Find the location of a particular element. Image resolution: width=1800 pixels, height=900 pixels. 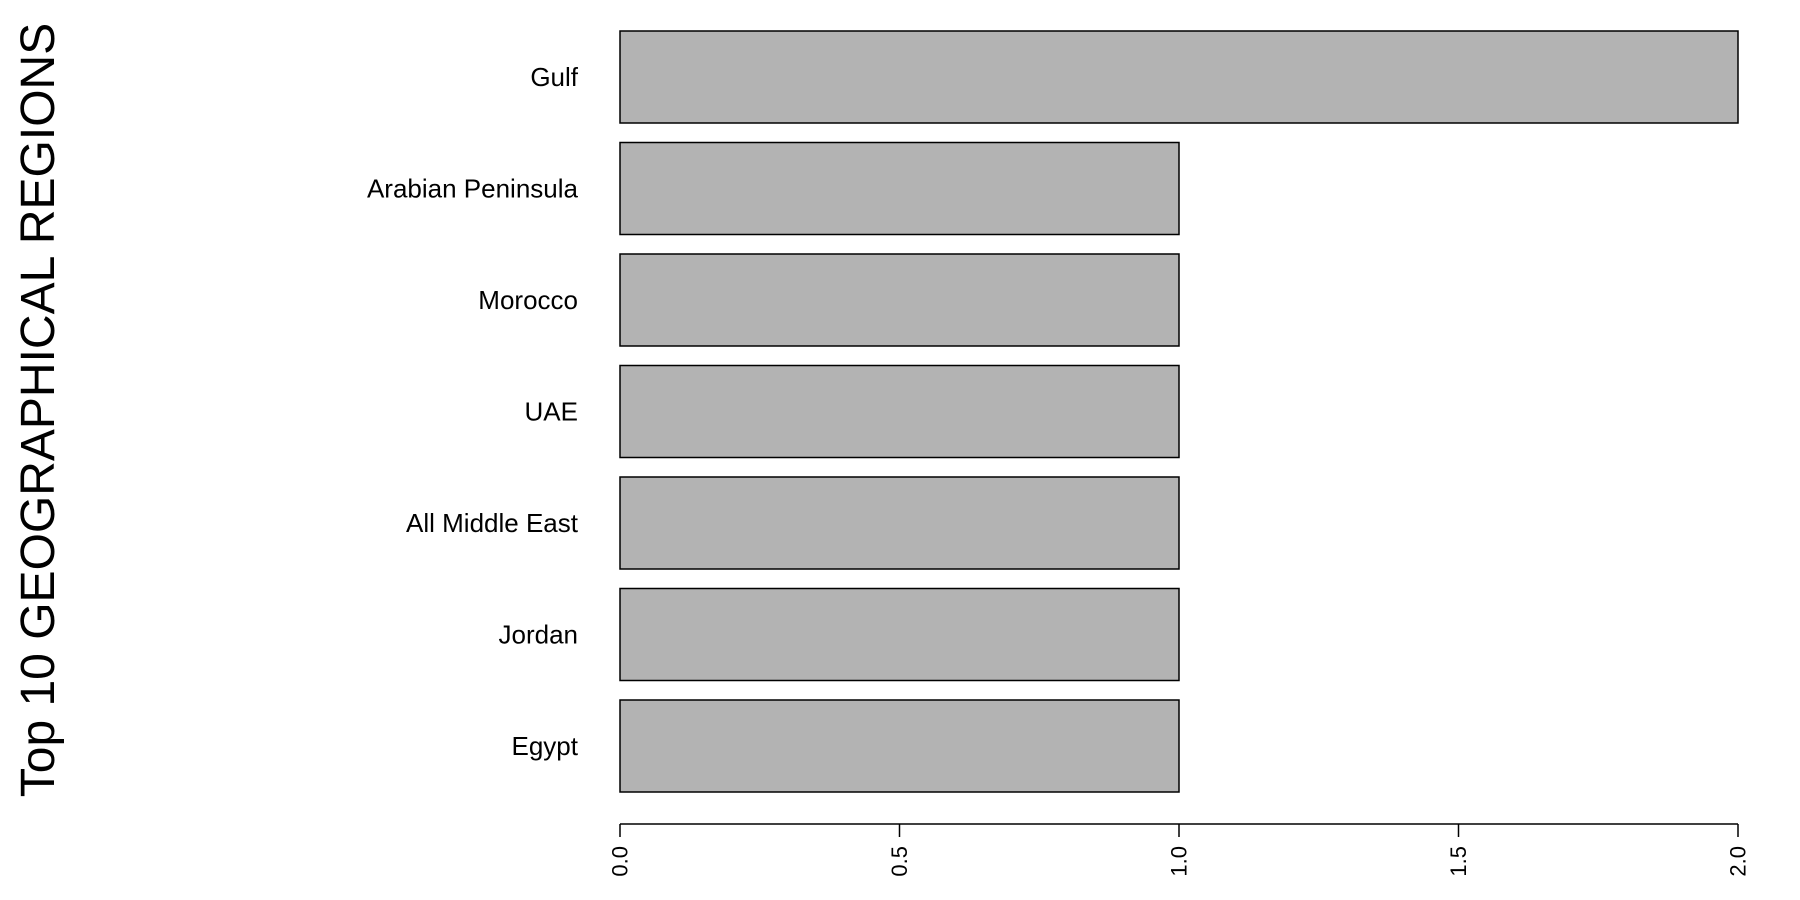

category-label-gulf: Gulf is located at coordinates (554, 77).